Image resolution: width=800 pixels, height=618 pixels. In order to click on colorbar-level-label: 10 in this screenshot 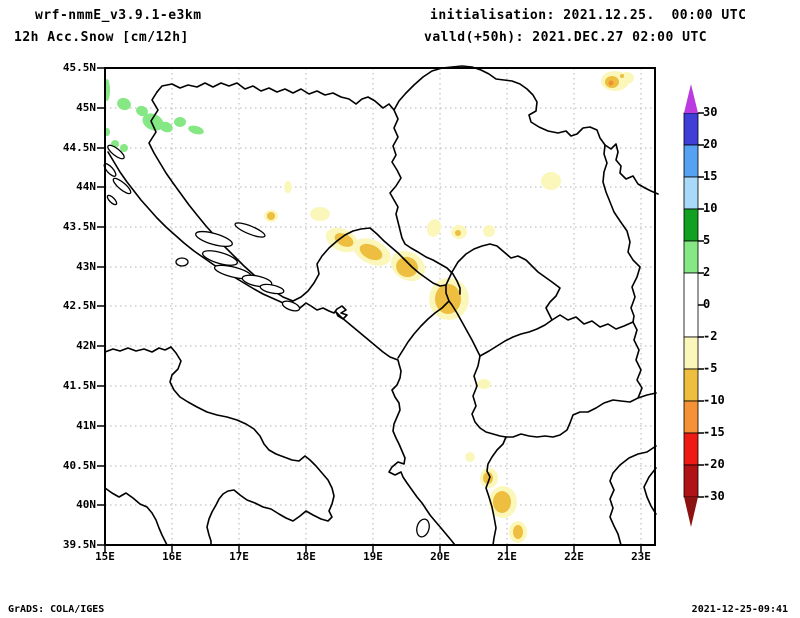, I will do `click(710, 208)`.